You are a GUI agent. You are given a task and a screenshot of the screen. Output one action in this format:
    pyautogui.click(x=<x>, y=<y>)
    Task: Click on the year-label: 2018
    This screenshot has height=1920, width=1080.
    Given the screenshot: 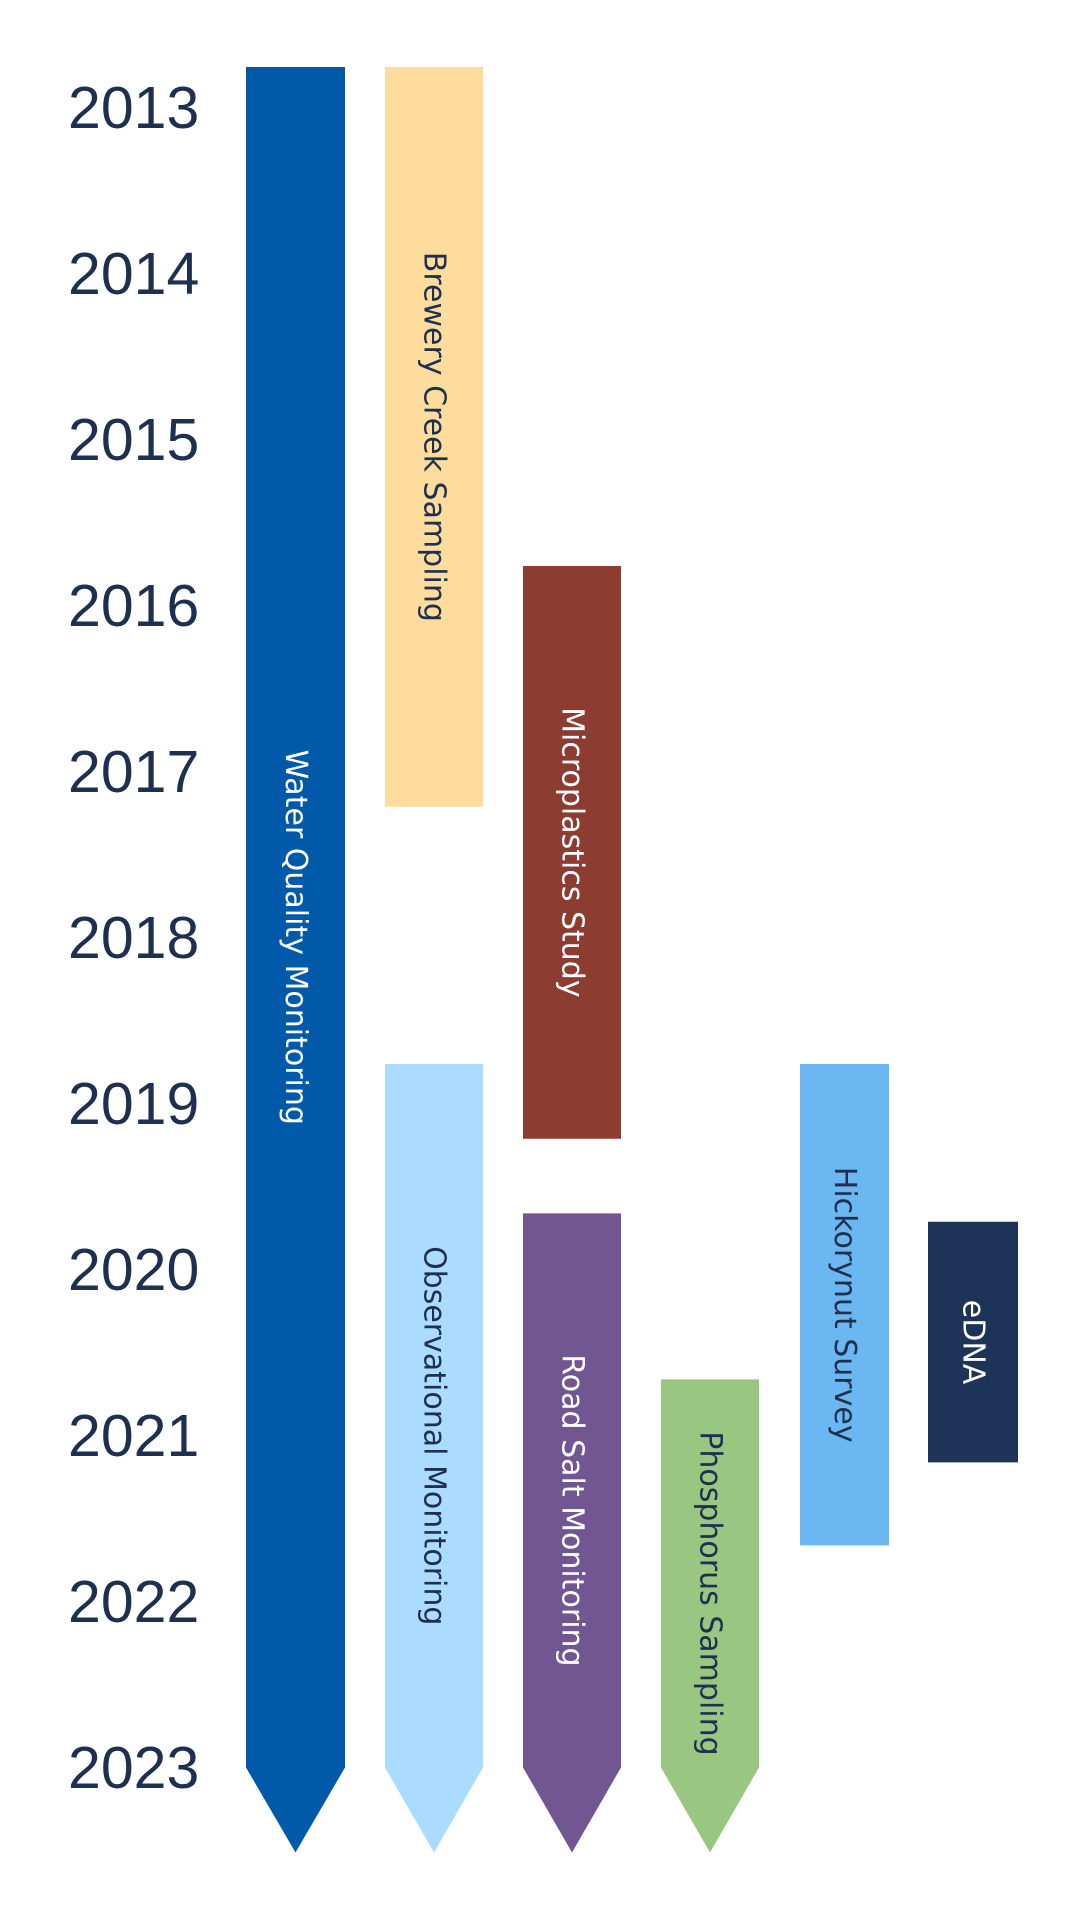 What is the action you would take?
    pyautogui.click(x=133, y=938)
    